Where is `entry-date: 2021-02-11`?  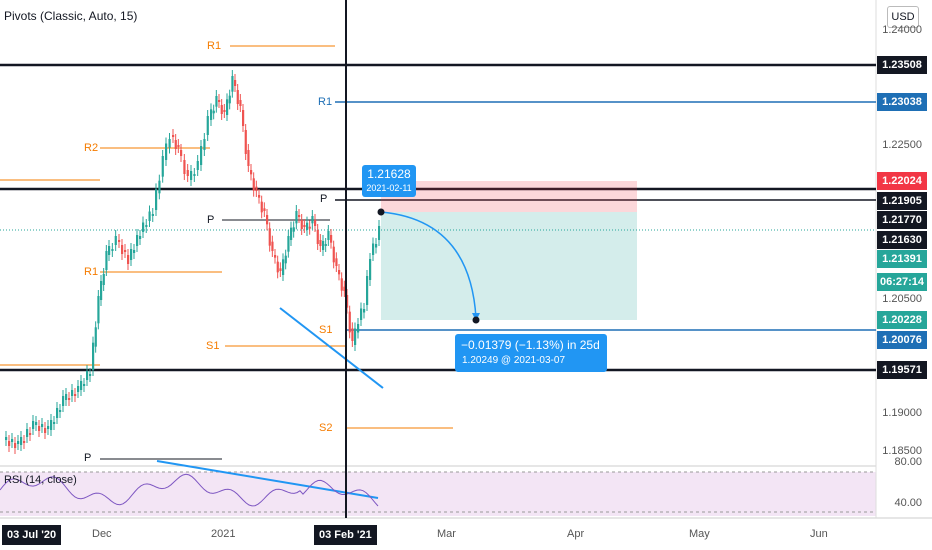
entry-date: 2021-02-11 is located at coordinates (389, 188).